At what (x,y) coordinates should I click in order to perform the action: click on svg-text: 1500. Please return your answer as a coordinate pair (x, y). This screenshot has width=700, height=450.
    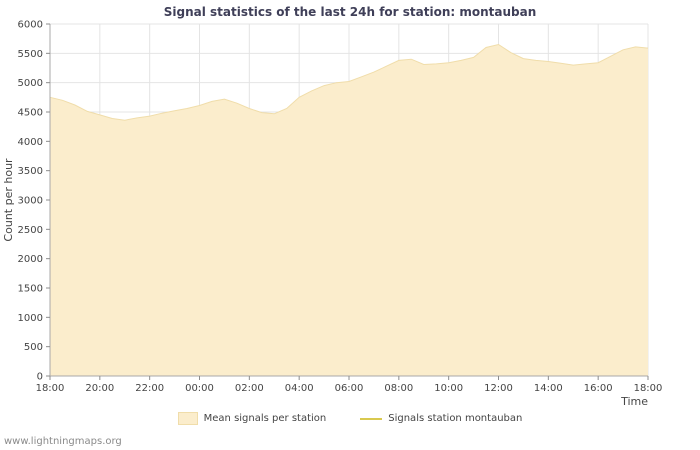
    Looking at the image, I should click on (30, 289).